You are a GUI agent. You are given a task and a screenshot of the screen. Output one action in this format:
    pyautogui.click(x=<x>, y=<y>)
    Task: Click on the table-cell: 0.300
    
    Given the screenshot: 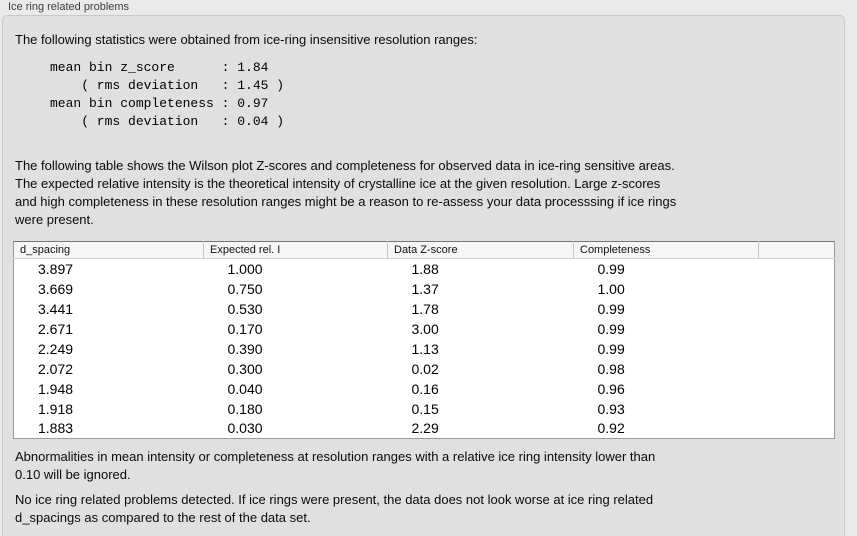 What is the action you would take?
    pyautogui.click(x=245, y=368)
    